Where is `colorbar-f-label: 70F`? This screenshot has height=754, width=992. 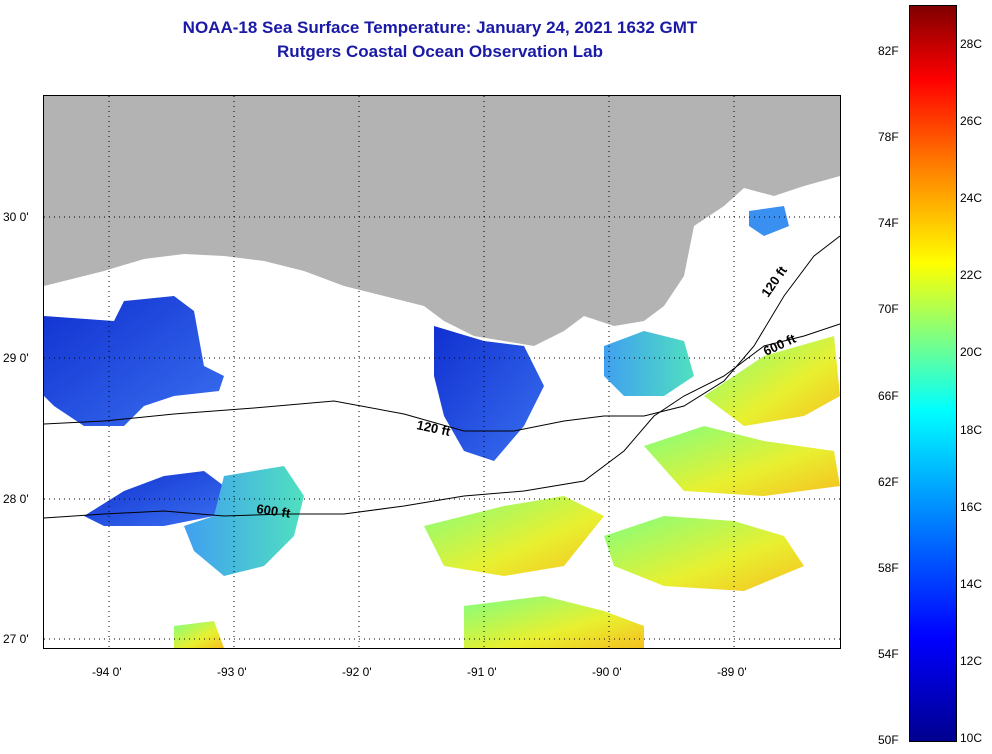
colorbar-f-label: 70F is located at coordinates (888, 309).